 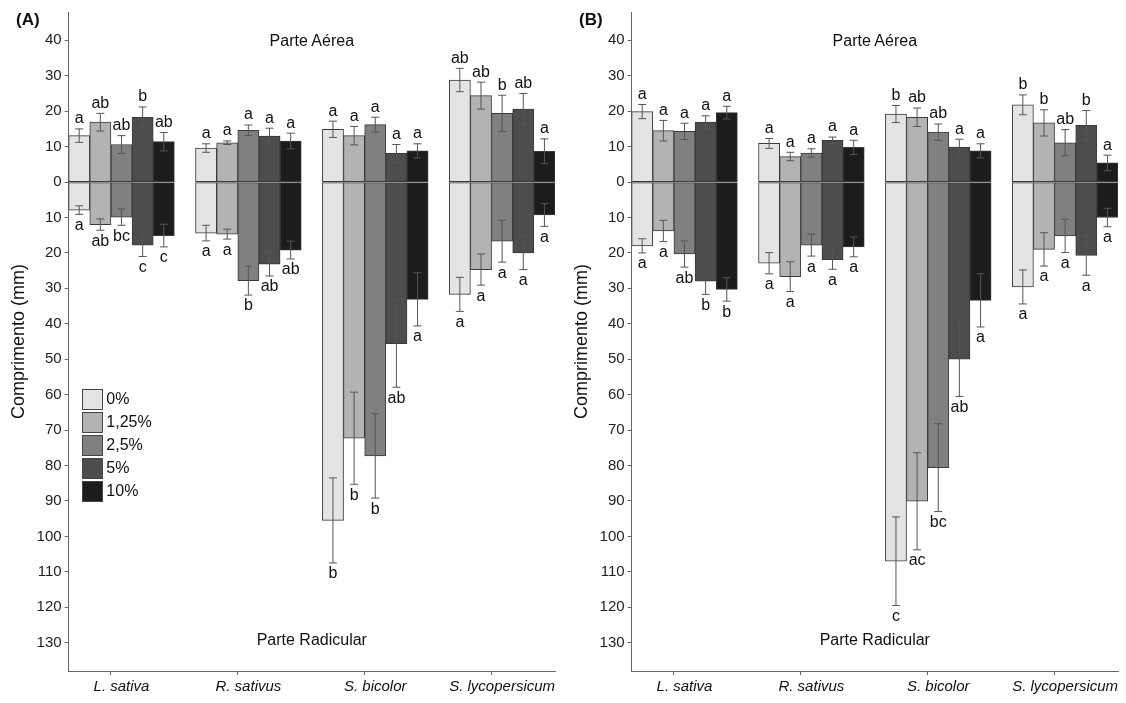 I want to click on chart-title: (B), so click(x=591, y=19).